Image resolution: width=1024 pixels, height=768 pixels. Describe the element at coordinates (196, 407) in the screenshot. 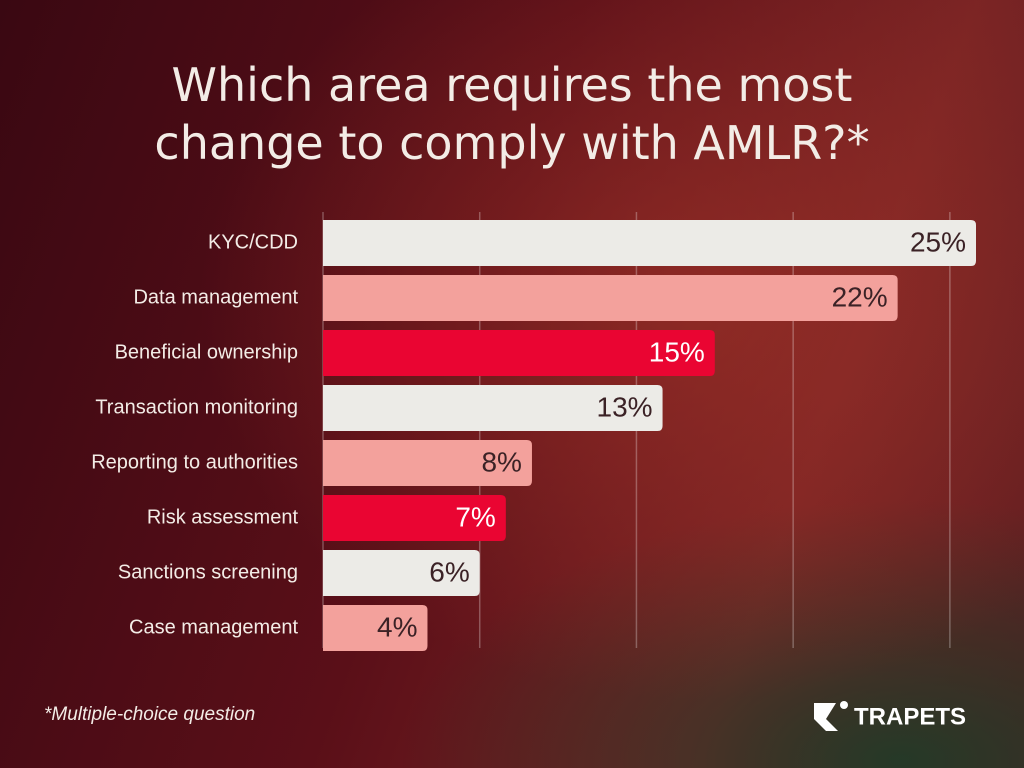

I see `category-label: Transaction monitoring` at that location.